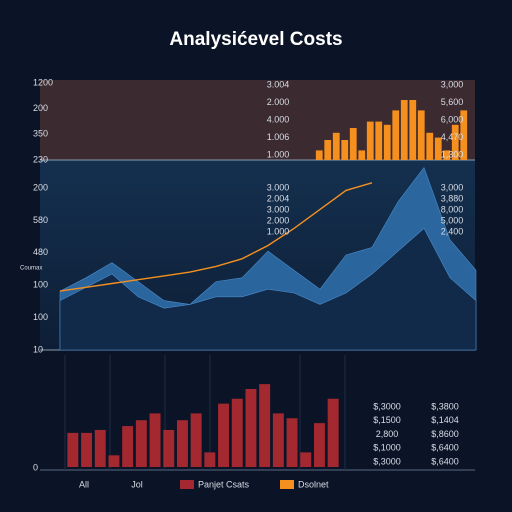 This screenshot has height=512, width=512. What do you see at coordinates (31, 269) in the screenshot?
I see `side-label: Coumax` at bounding box center [31, 269].